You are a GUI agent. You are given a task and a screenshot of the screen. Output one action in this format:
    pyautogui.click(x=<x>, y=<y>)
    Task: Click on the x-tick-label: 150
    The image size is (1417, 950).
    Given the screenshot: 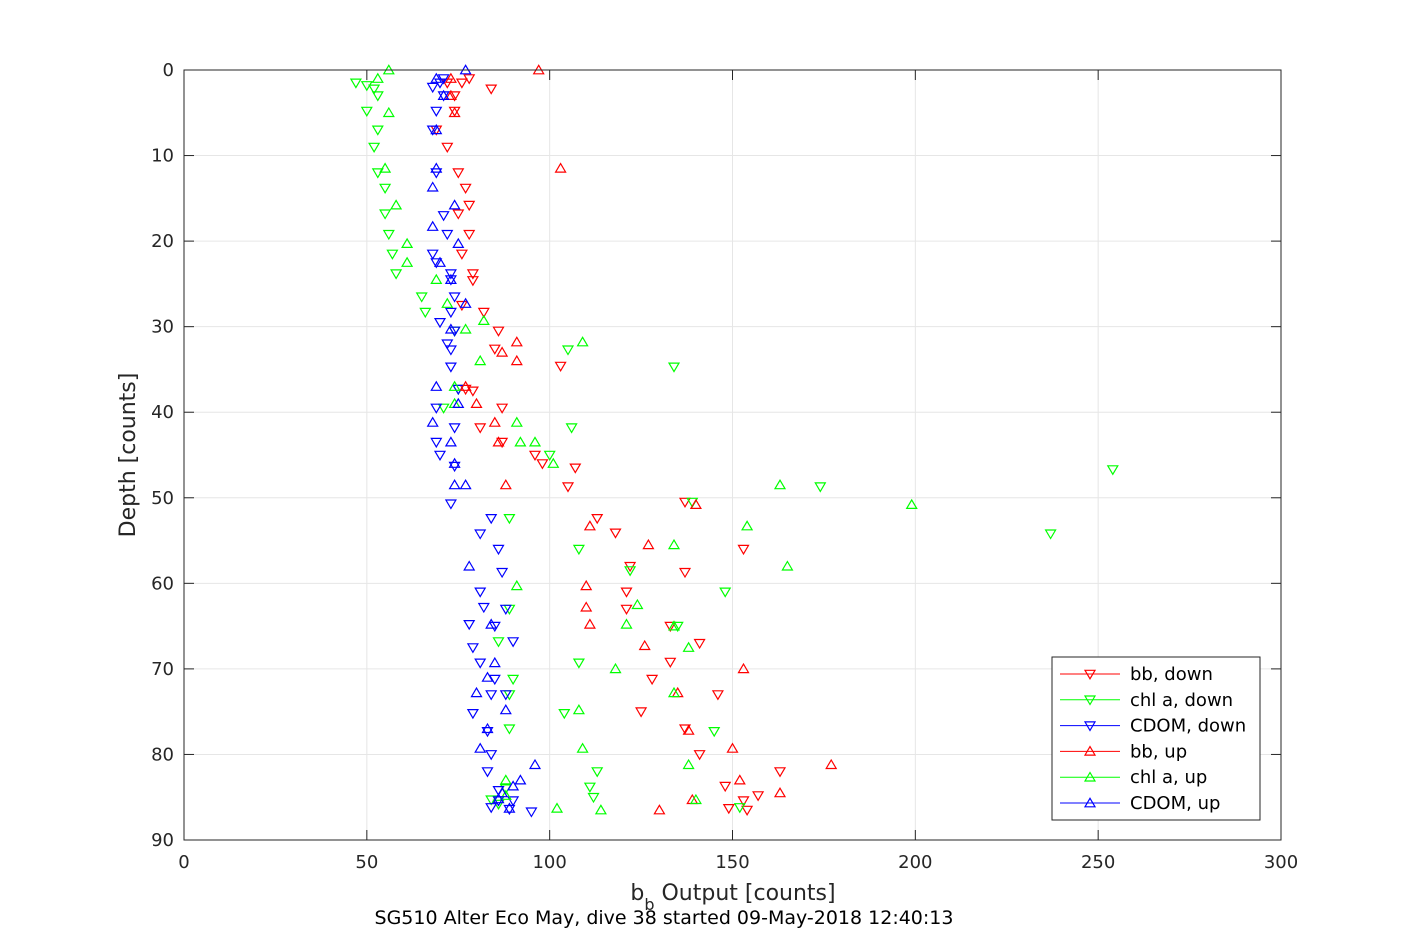 What is the action you would take?
    pyautogui.click(x=732, y=862)
    